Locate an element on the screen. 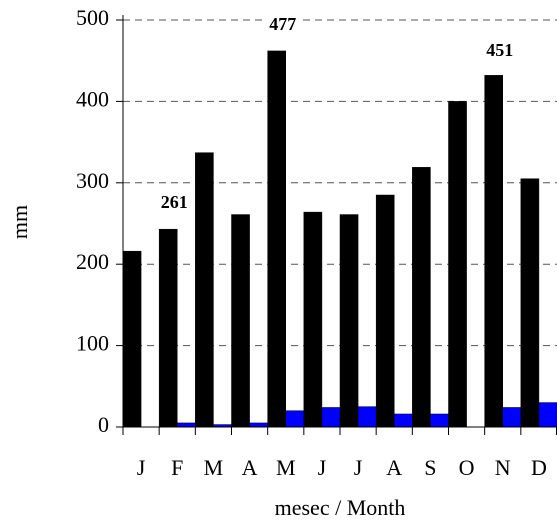  x-tick-label: F is located at coordinates (177, 467).